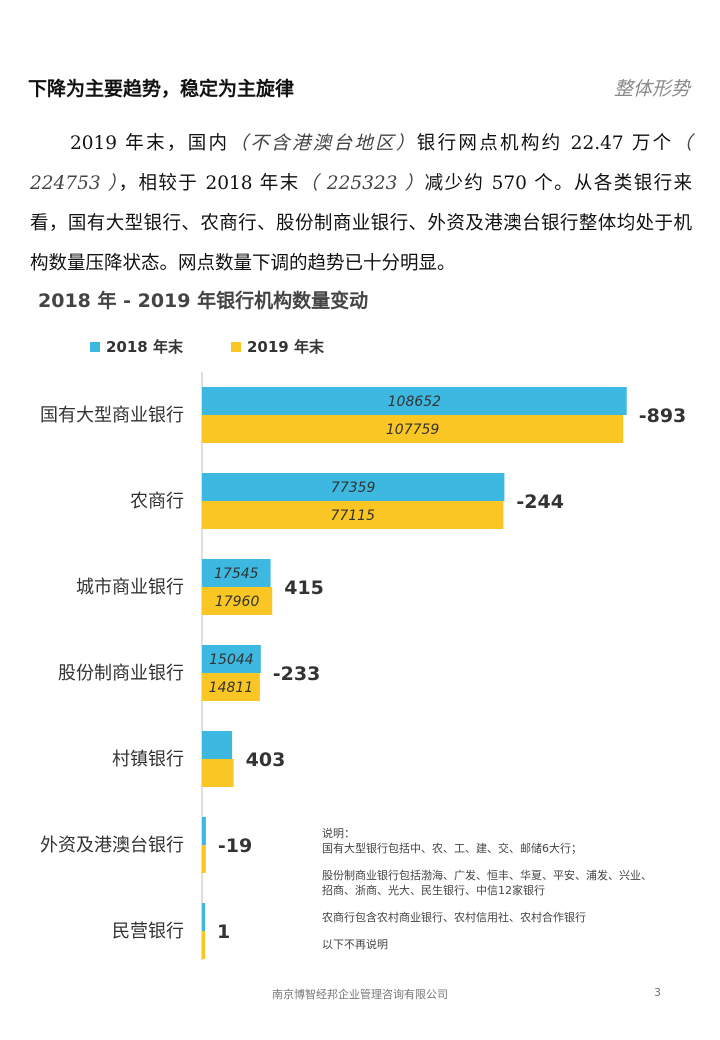 The width and height of the screenshot is (720, 1040). What do you see at coordinates (452, 848) in the screenshot?
I see `note-big-banks: 国有大型银行包括中、农、工、建、交、邮储6大行；` at bounding box center [452, 848].